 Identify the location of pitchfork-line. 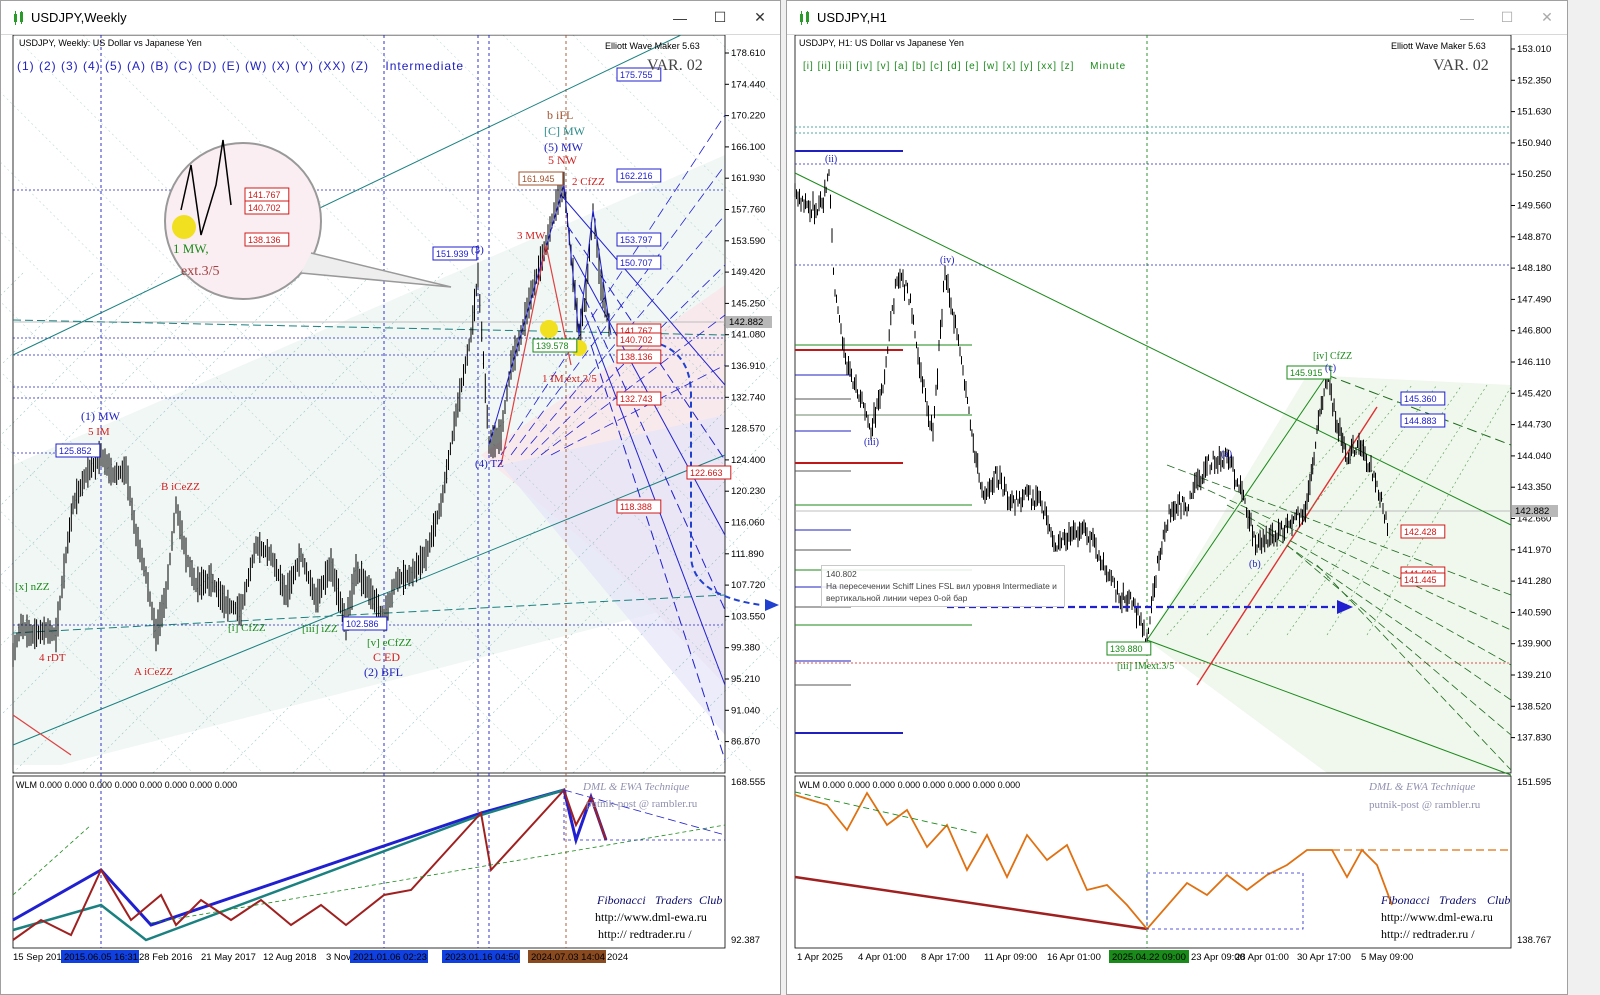
(638, 410).